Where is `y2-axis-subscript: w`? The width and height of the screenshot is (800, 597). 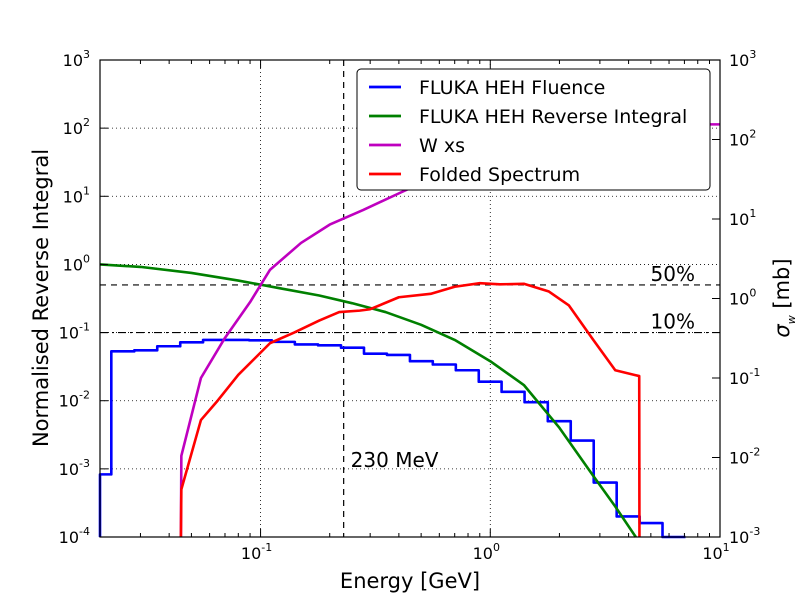
y2-axis-subscript: w is located at coordinates (791, 319).